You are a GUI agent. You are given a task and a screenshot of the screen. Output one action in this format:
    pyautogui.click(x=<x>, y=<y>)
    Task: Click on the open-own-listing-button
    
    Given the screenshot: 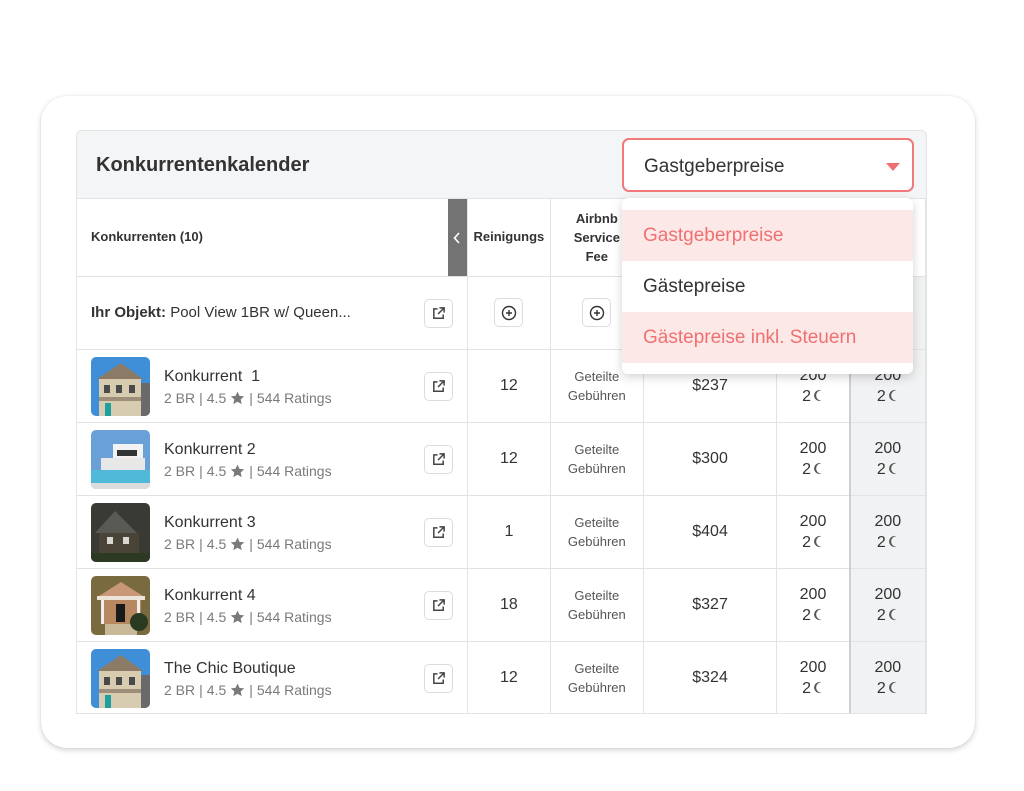 What is the action you would take?
    pyautogui.click(x=438, y=313)
    